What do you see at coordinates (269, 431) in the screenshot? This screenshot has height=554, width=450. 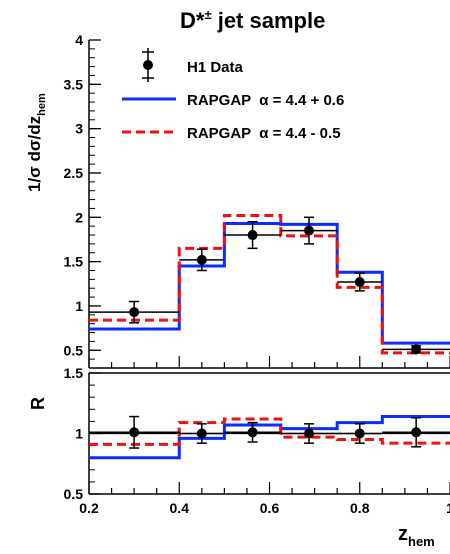 I see `bottom-series-dashed-line` at bounding box center [269, 431].